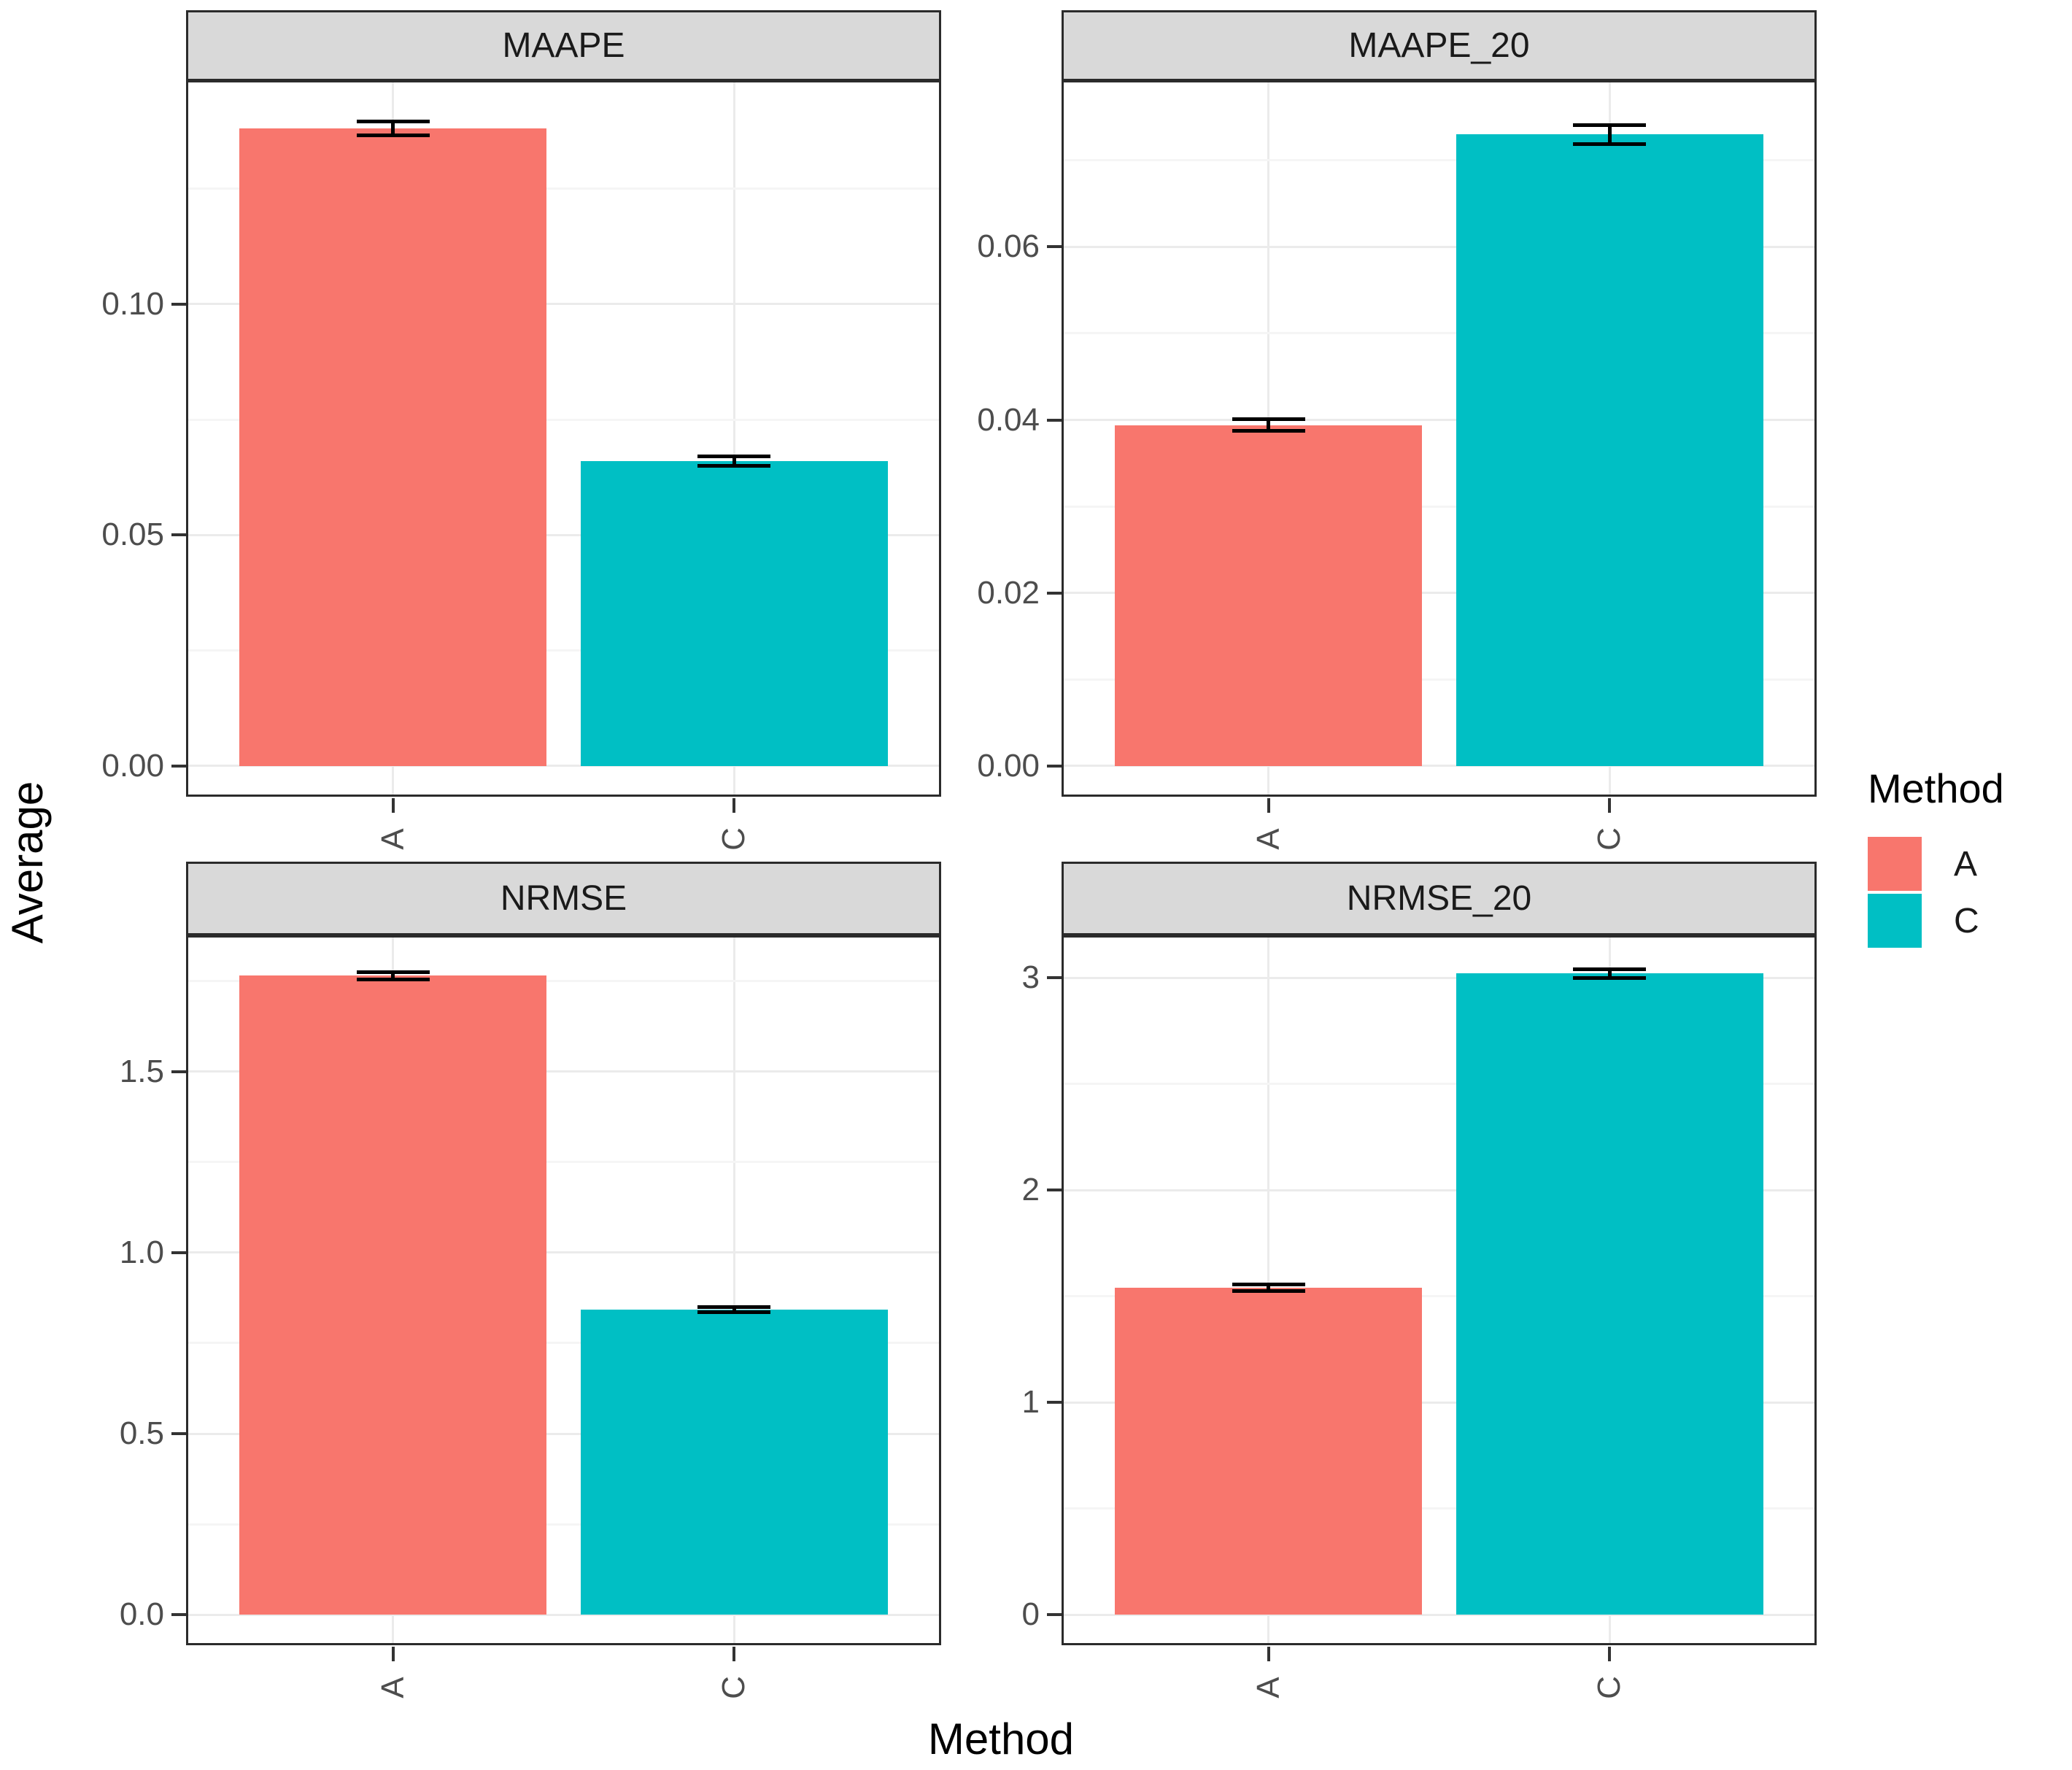 This screenshot has width=2072, height=1770. I want to click on panel-maape, so click(563, 438).